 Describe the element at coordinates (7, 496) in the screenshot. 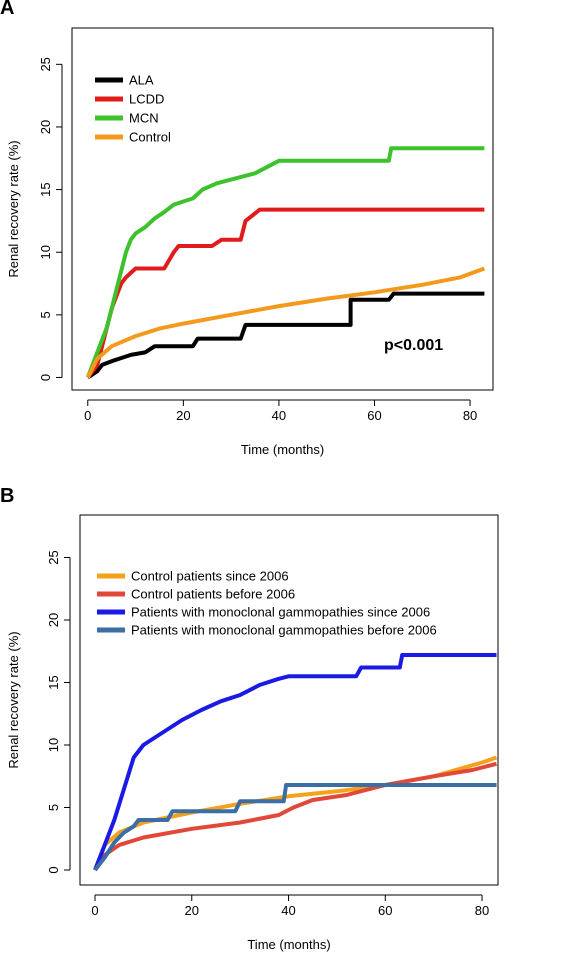

I see `panel-label: B` at that location.